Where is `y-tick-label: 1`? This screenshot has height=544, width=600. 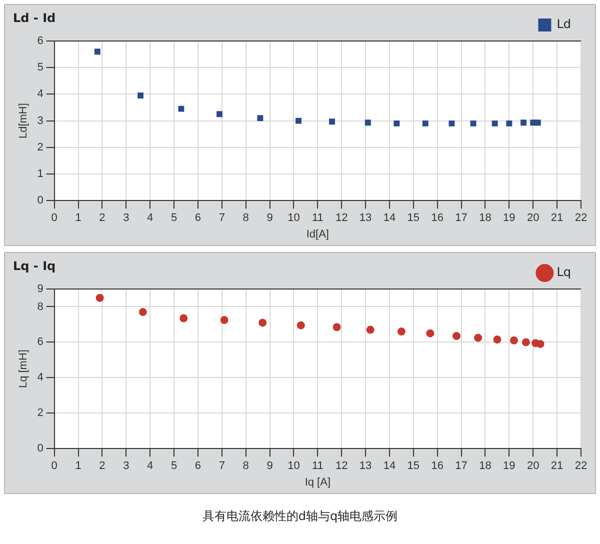
y-tick-label: 1 is located at coordinates (40, 174).